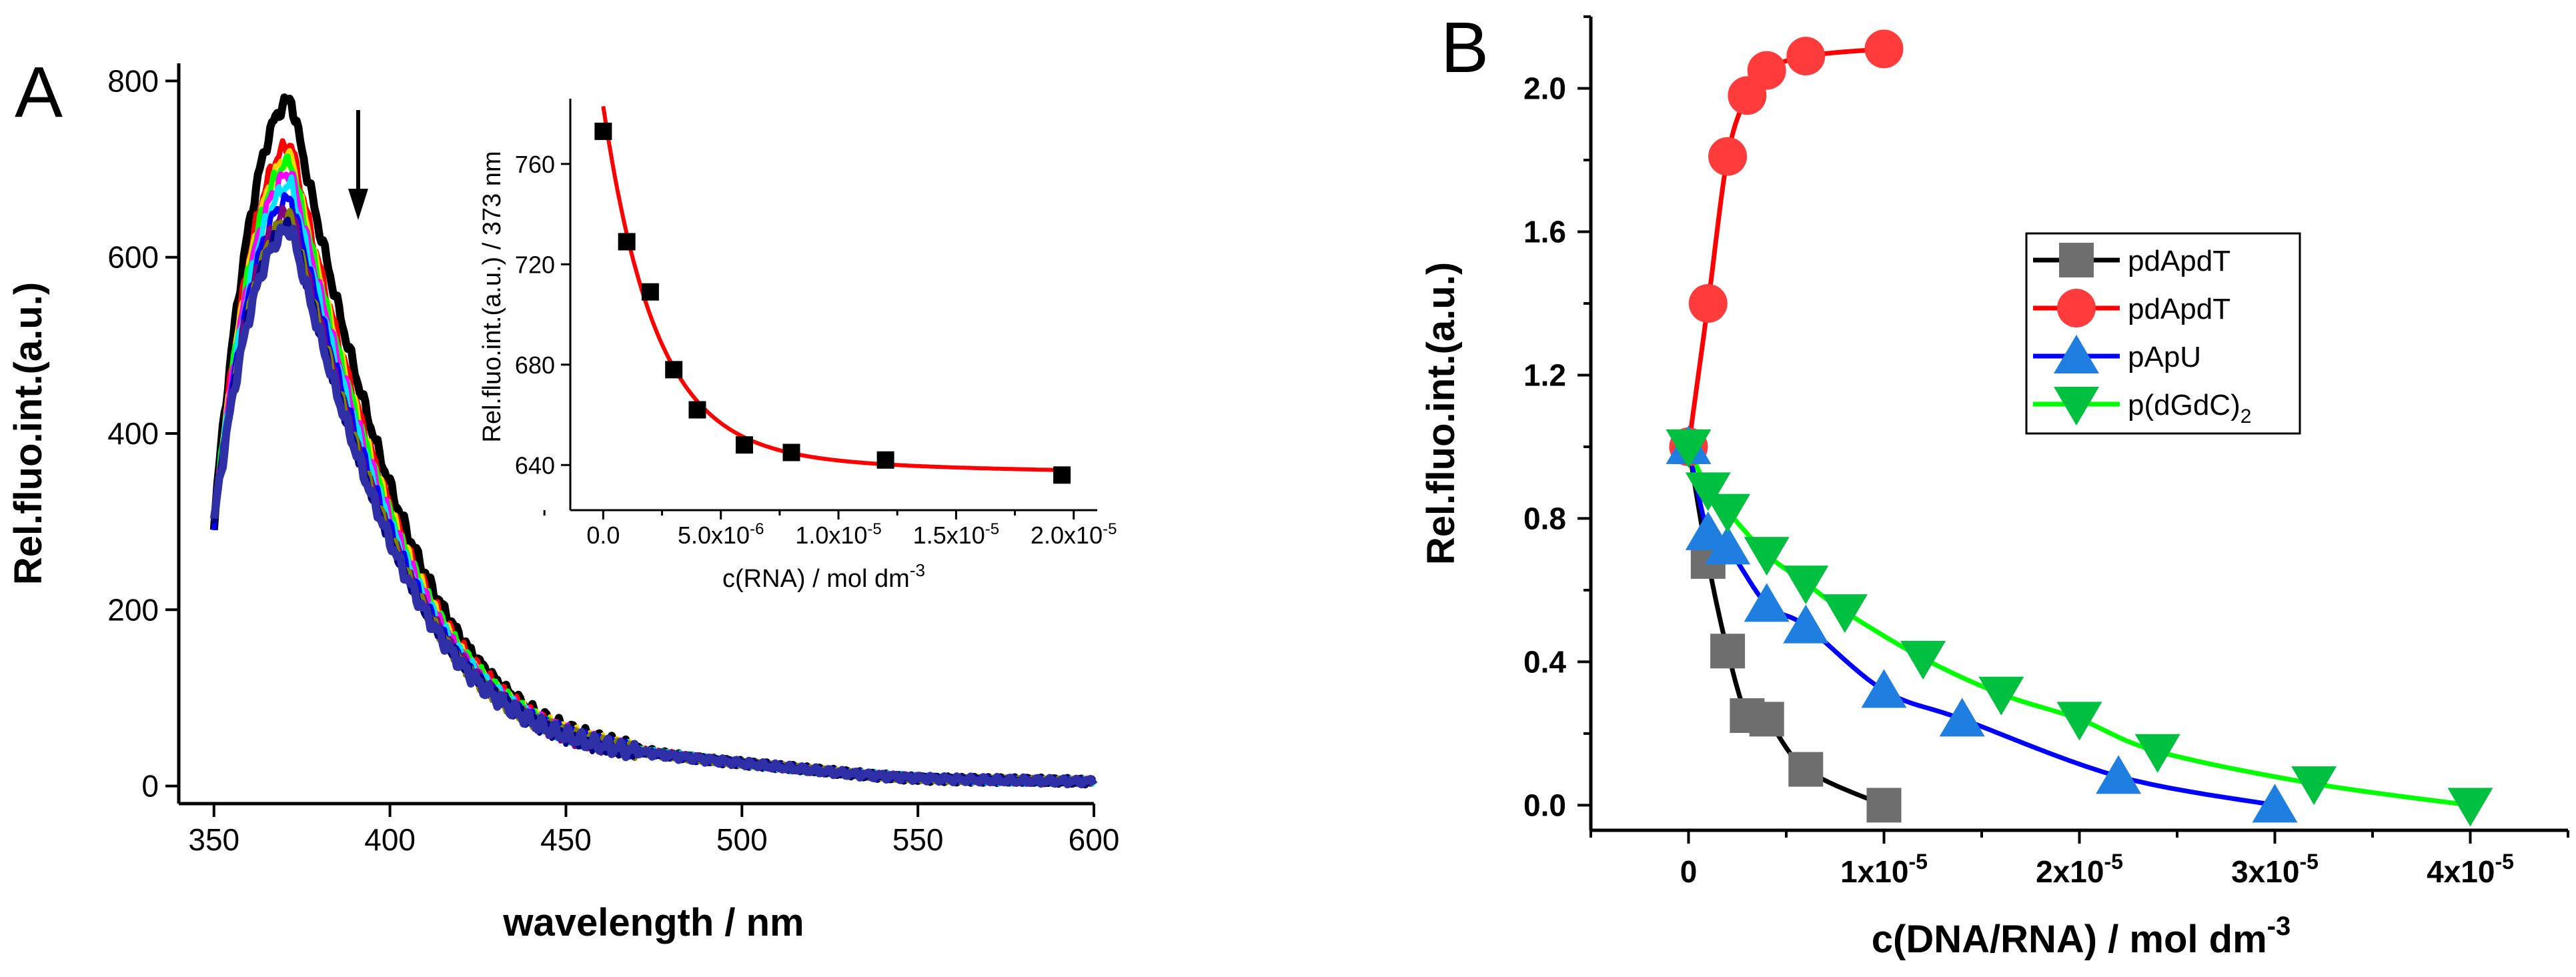 The width and height of the screenshot is (2576, 977). Describe the element at coordinates (2079, 859) in the screenshot. I see `panel-b-x-ticks: 0 1x10⁻⁵ 2x10-5 3x10⁻⁵ 4x10⁻⁵` at that location.